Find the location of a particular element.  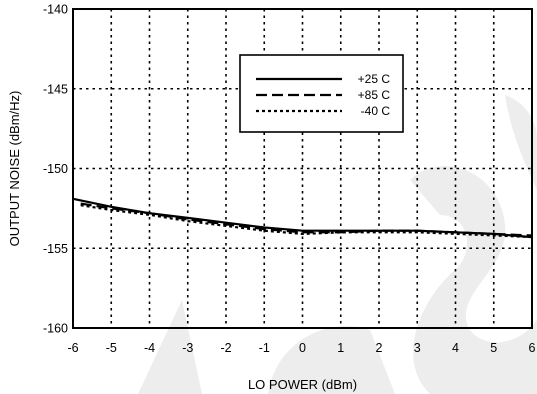

y-tick-label: -160 is located at coordinates (55, 329).